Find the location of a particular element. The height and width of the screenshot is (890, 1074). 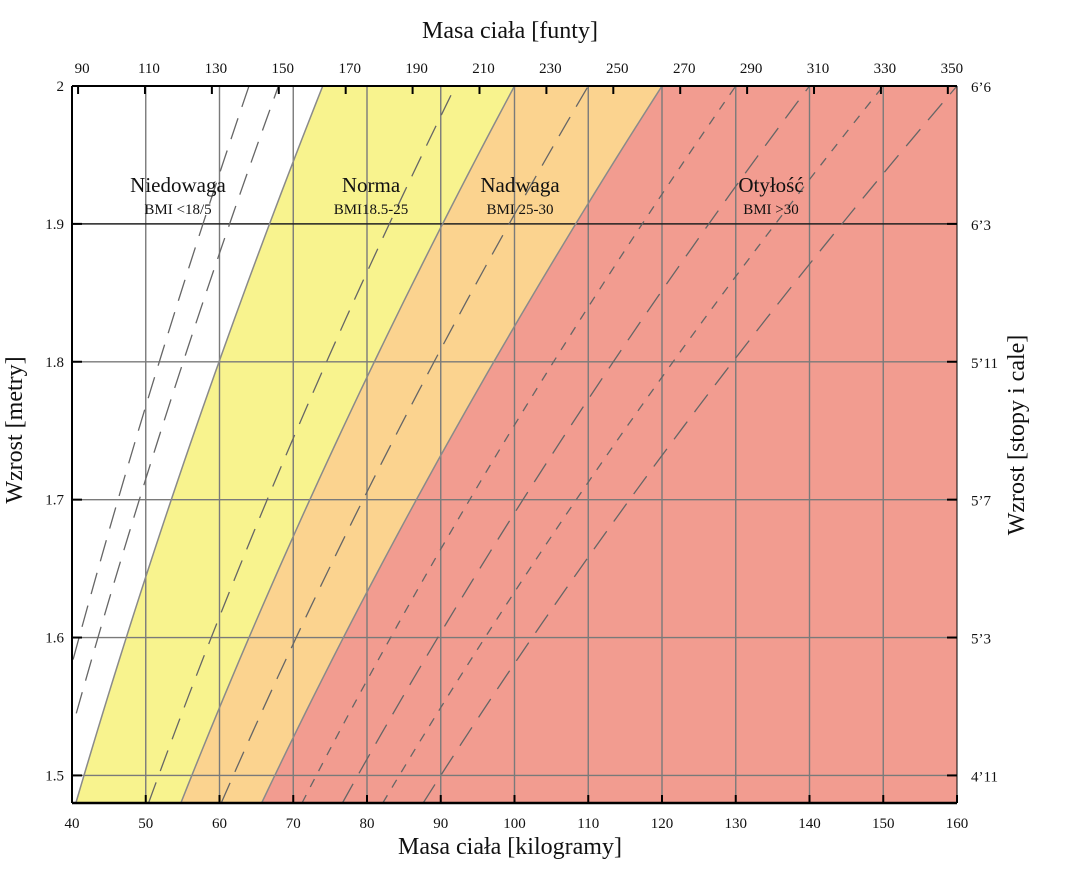

y-tick-label-right: 6’6 is located at coordinates (981, 88).